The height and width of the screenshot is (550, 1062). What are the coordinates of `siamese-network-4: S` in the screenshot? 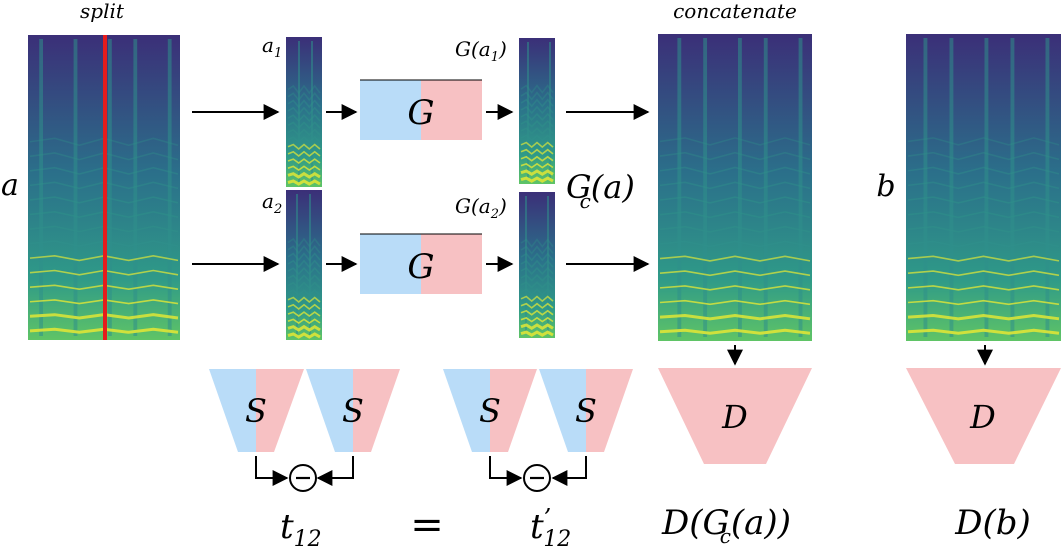 It's located at (586, 410).